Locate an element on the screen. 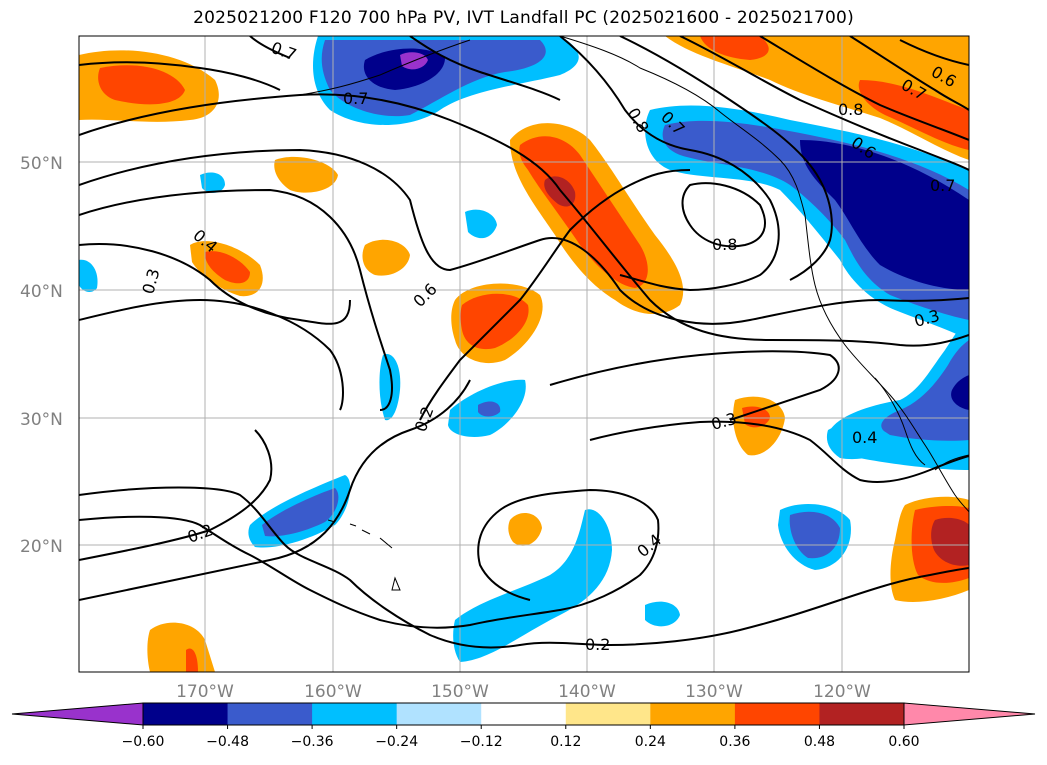 Image resolution: width=1047 pixels, height=765 pixels. colorbar-tick-label: 0.36 is located at coordinates (734, 742).